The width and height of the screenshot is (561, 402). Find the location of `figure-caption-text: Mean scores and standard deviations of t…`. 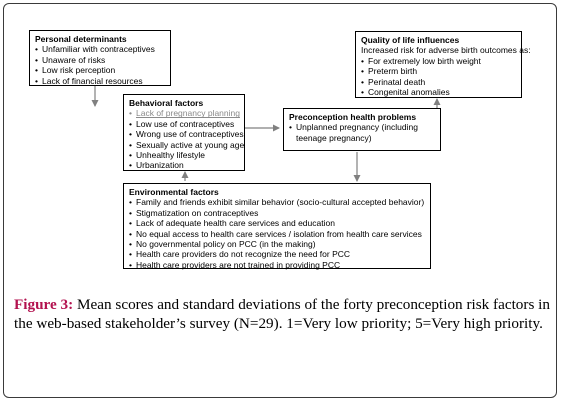

figure-caption-text: Mean scores and standard deviations of t… is located at coordinates (282, 314).